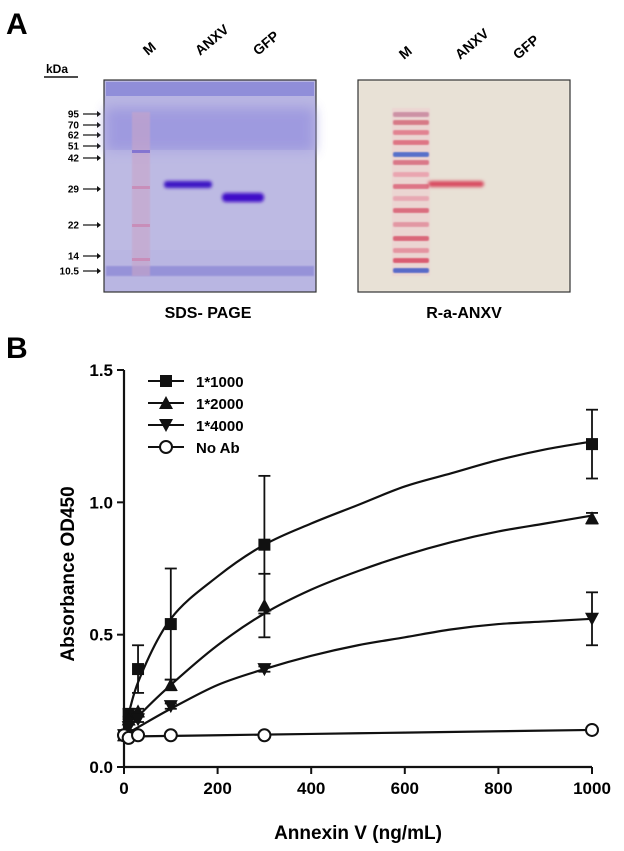 Image resolution: width=624 pixels, height=851 pixels. What do you see at coordinates (68, 573) in the screenshot?
I see `y-axis-title: Absorbance OD450` at bounding box center [68, 573].